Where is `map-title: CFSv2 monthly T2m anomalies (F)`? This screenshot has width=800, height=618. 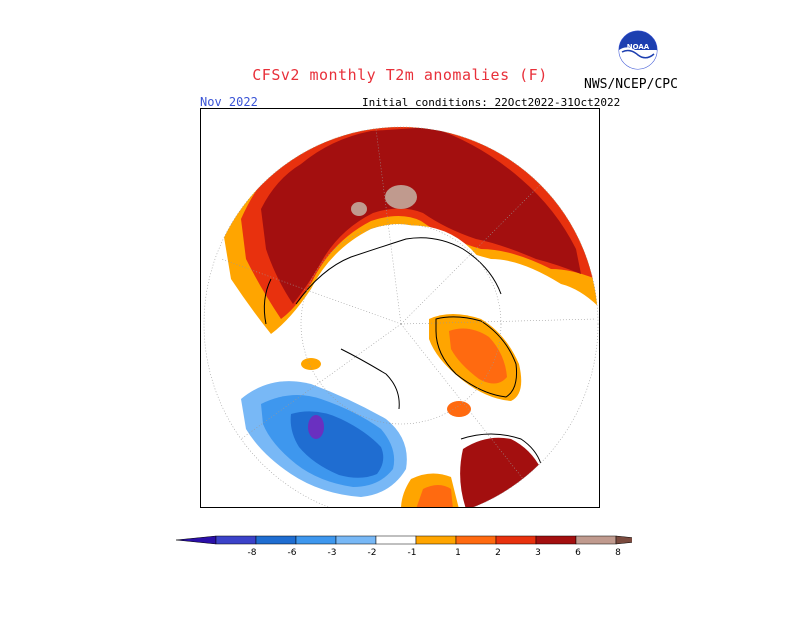 map-title: CFSv2 monthly T2m anomalies (F) is located at coordinates (400, 75).